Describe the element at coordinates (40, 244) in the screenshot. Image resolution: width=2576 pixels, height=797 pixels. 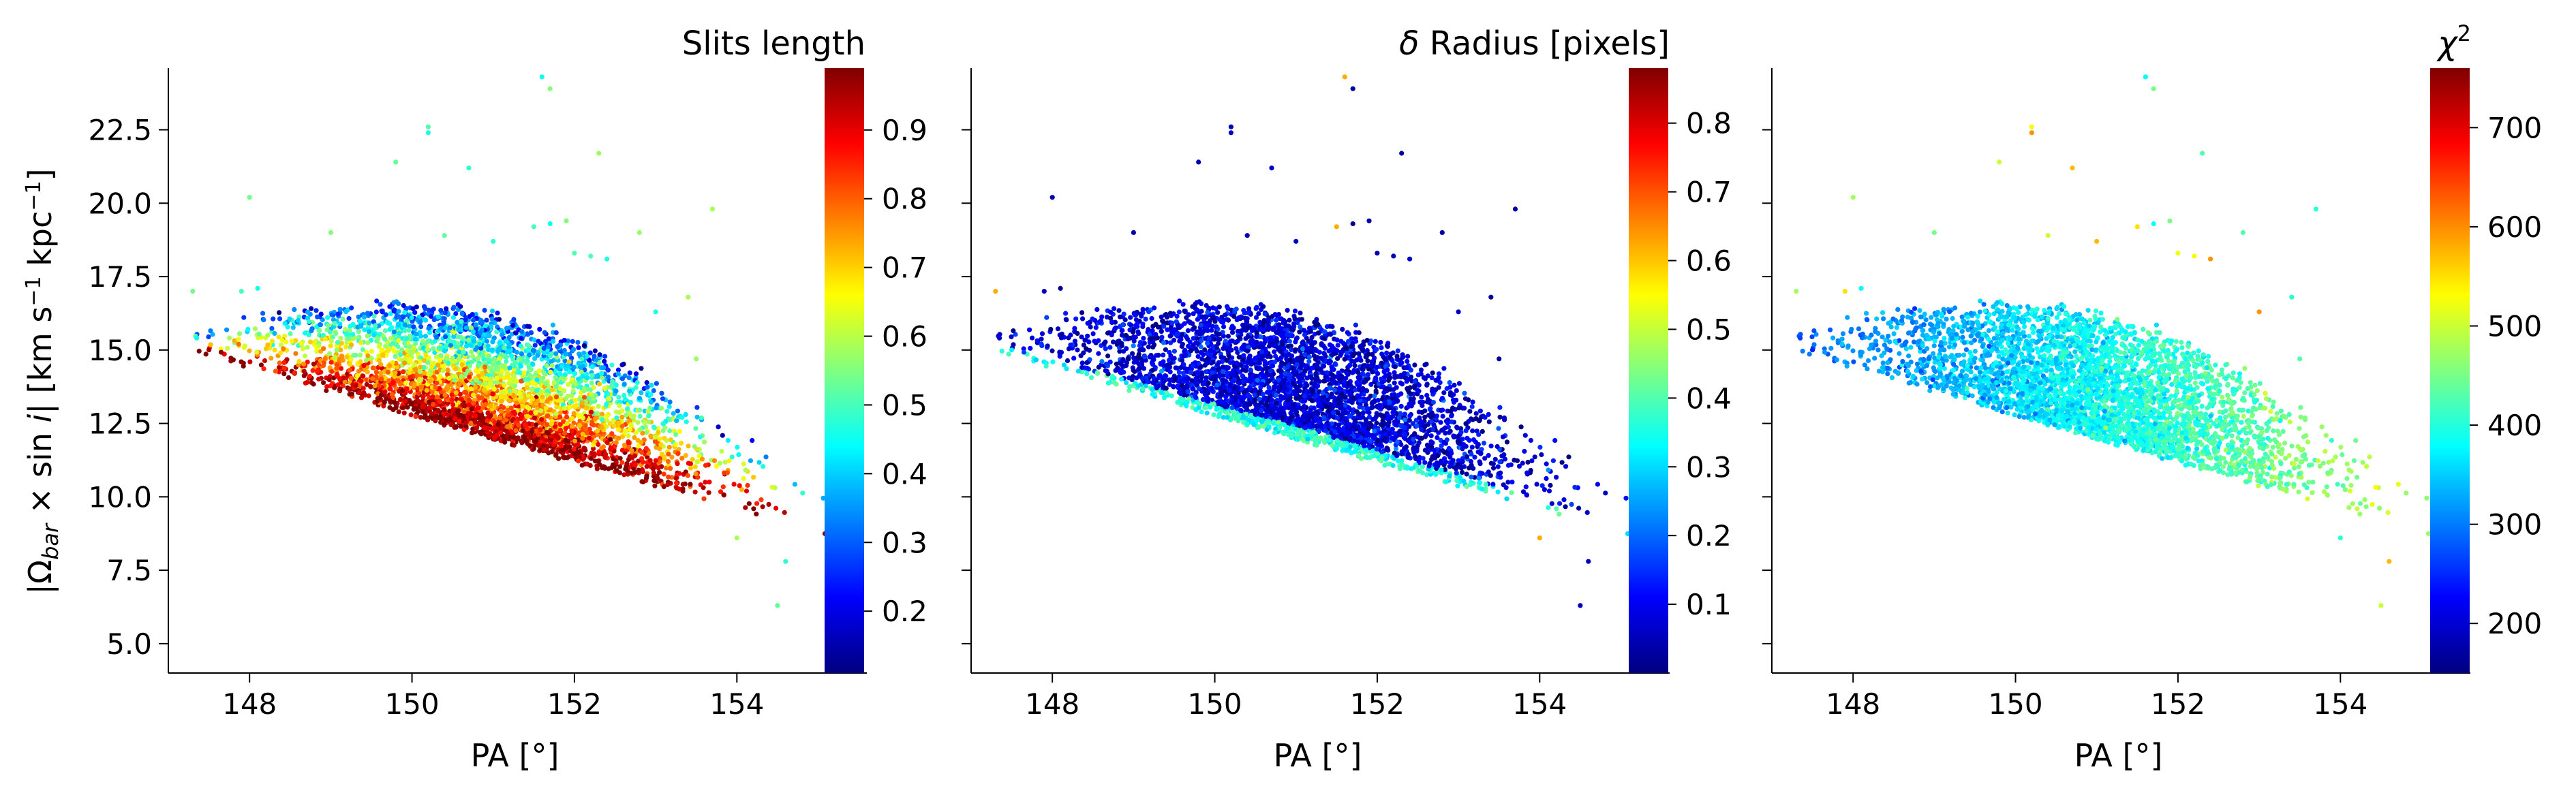
I see `y-label-units2: kpc` at that location.